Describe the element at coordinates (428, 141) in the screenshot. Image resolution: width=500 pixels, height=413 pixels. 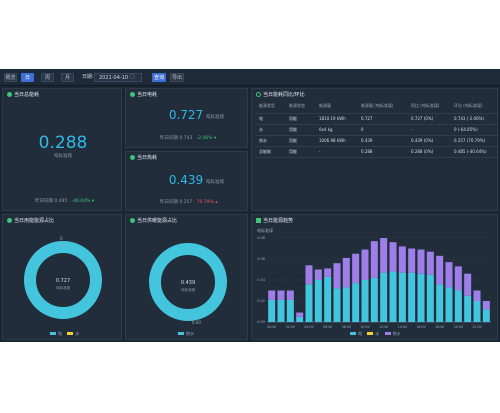
I see `table-cell: 0.439 (0%)` at that location.